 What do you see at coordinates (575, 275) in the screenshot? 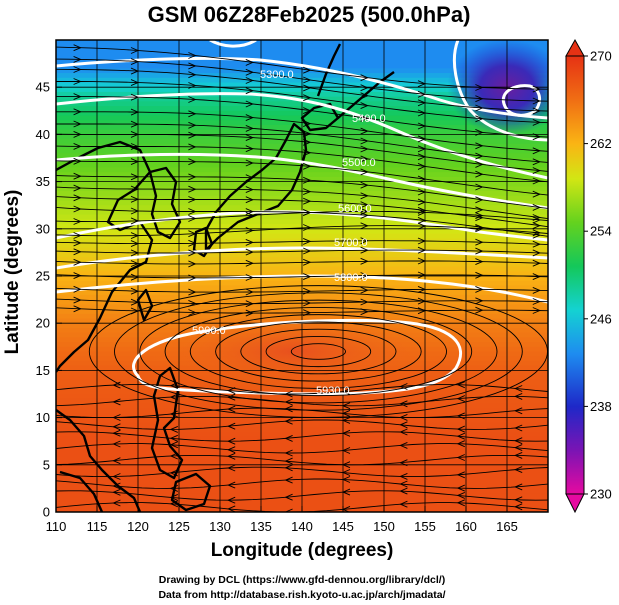
I see `colorbar-gradient` at bounding box center [575, 275].